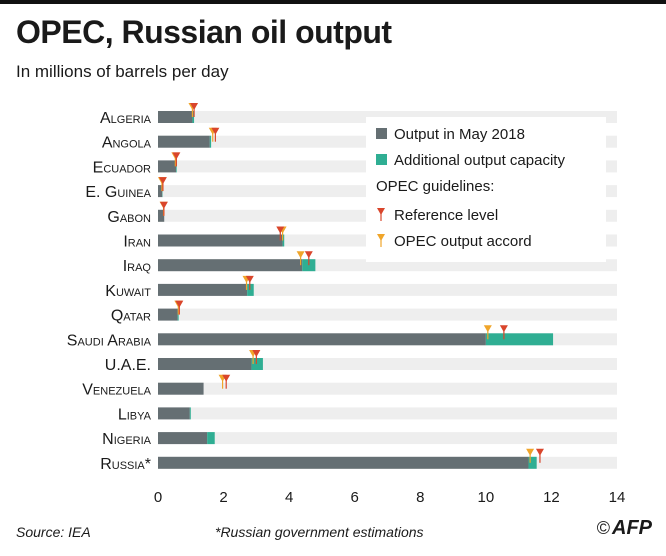  Describe the element at coordinates (135, 414) in the screenshot. I see `category-label: Libya` at that location.